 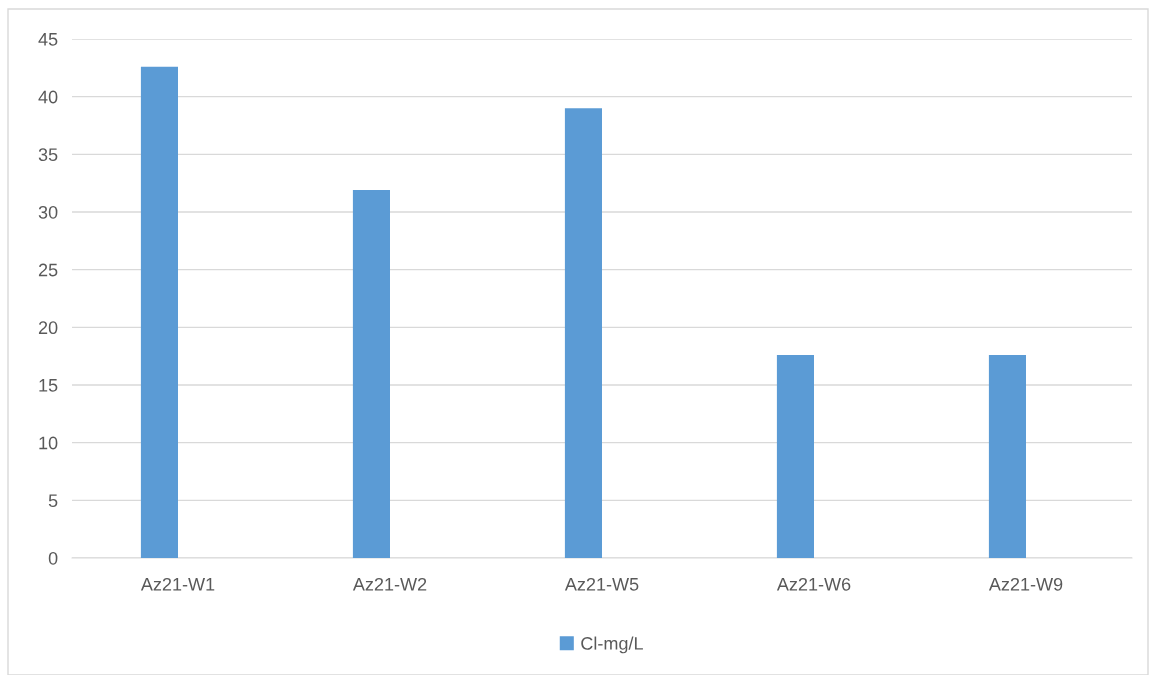 I want to click on x-tick-label: Az21-W9, so click(x=1025, y=584).